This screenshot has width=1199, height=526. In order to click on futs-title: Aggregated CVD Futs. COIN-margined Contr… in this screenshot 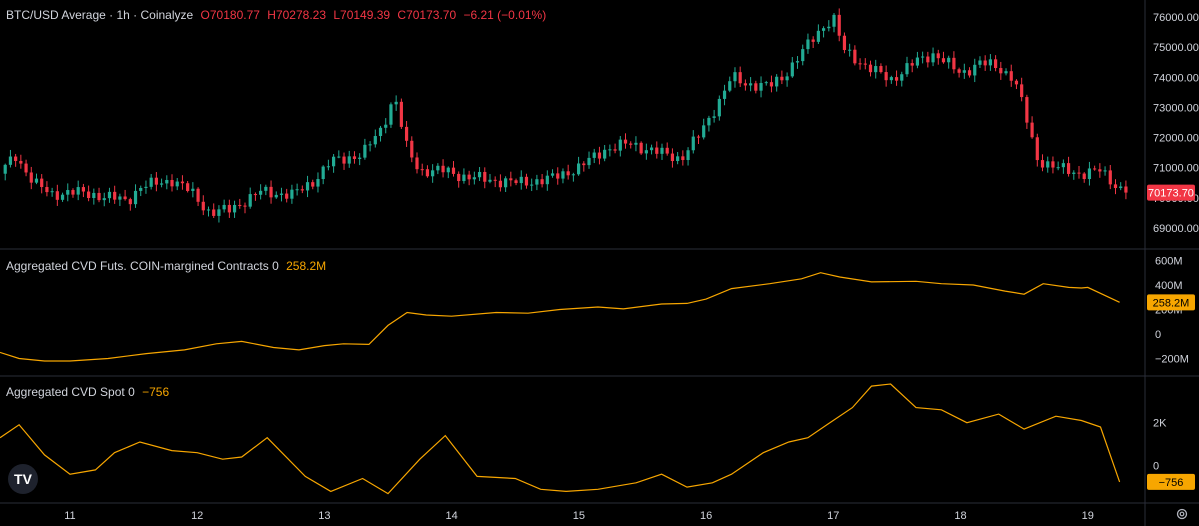, I will do `click(142, 266)`.